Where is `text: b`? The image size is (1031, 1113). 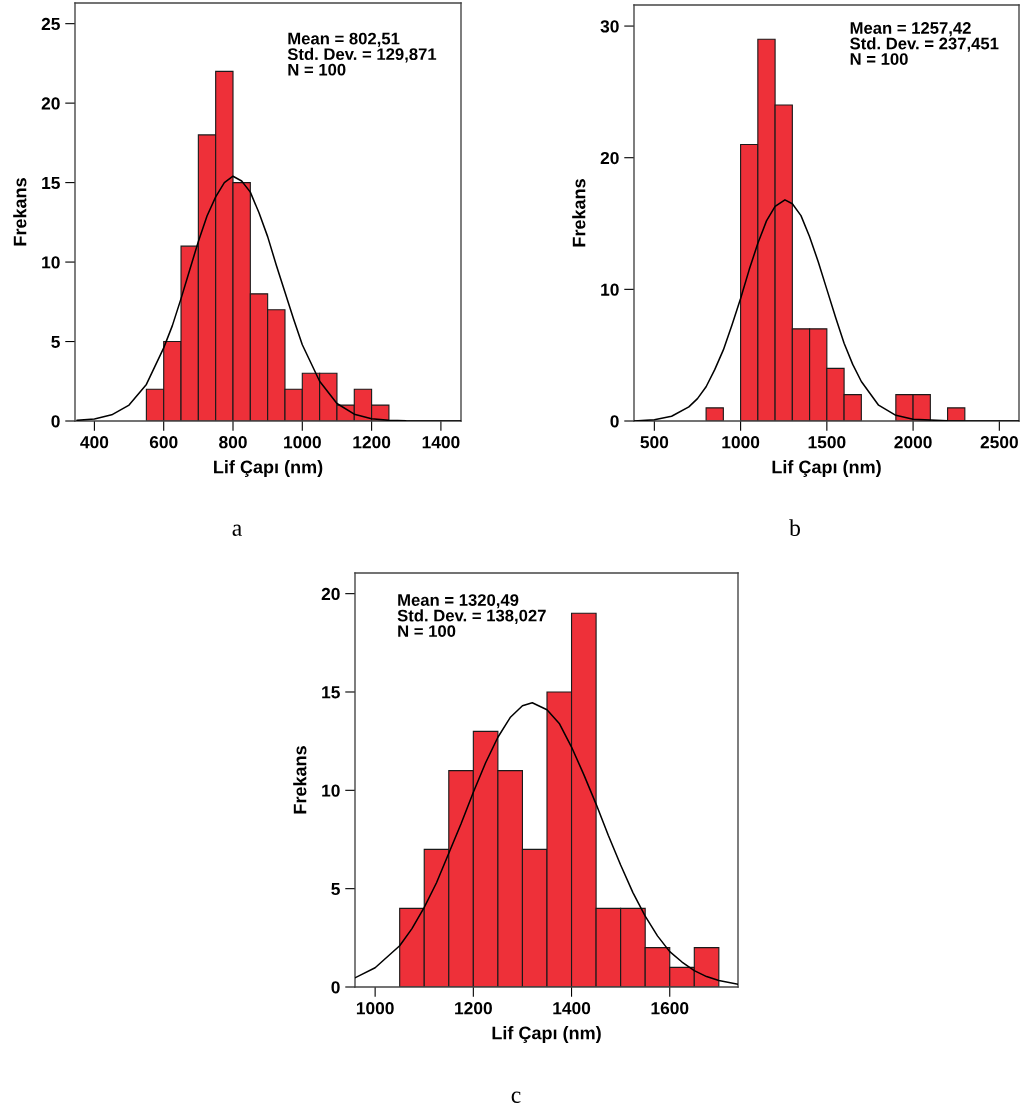 text: b is located at coordinates (794, 527).